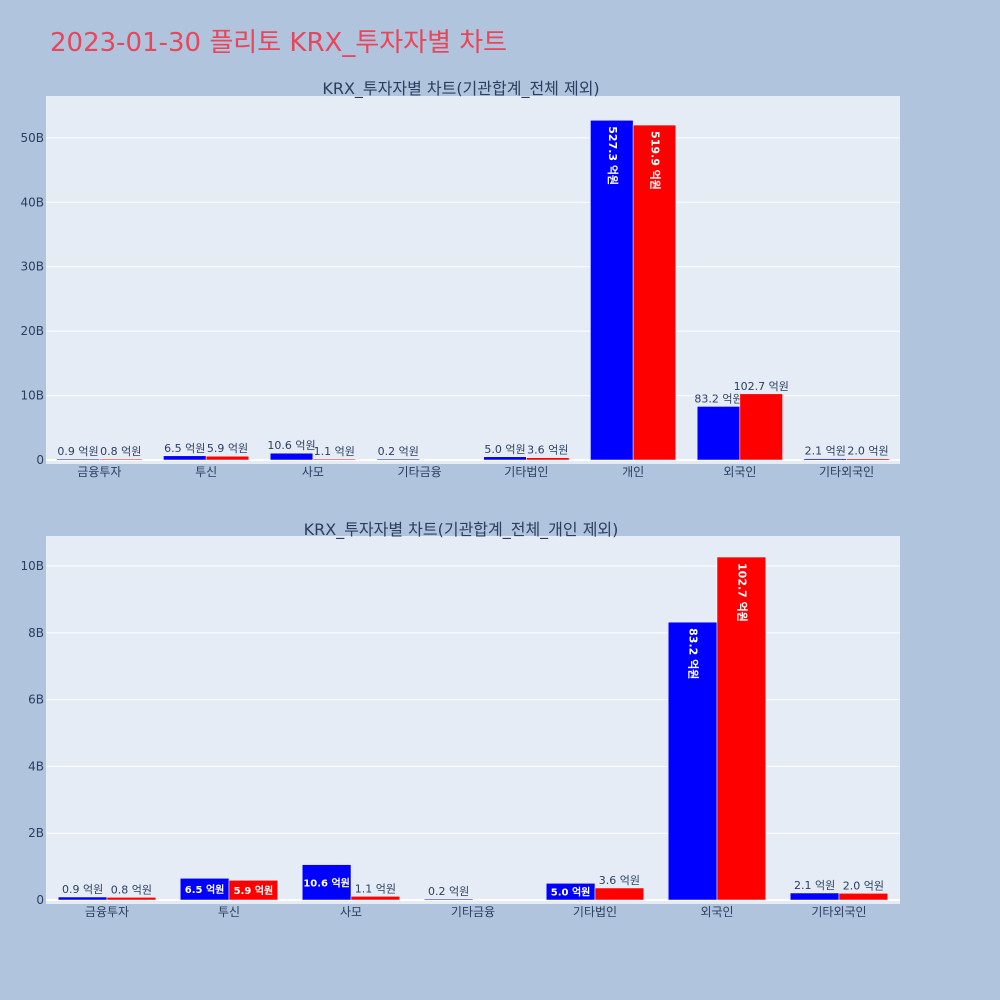  What do you see at coordinates (32, 138) in the screenshot?
I see `y-tick-label: 50B` at bounding box center [32, 138].